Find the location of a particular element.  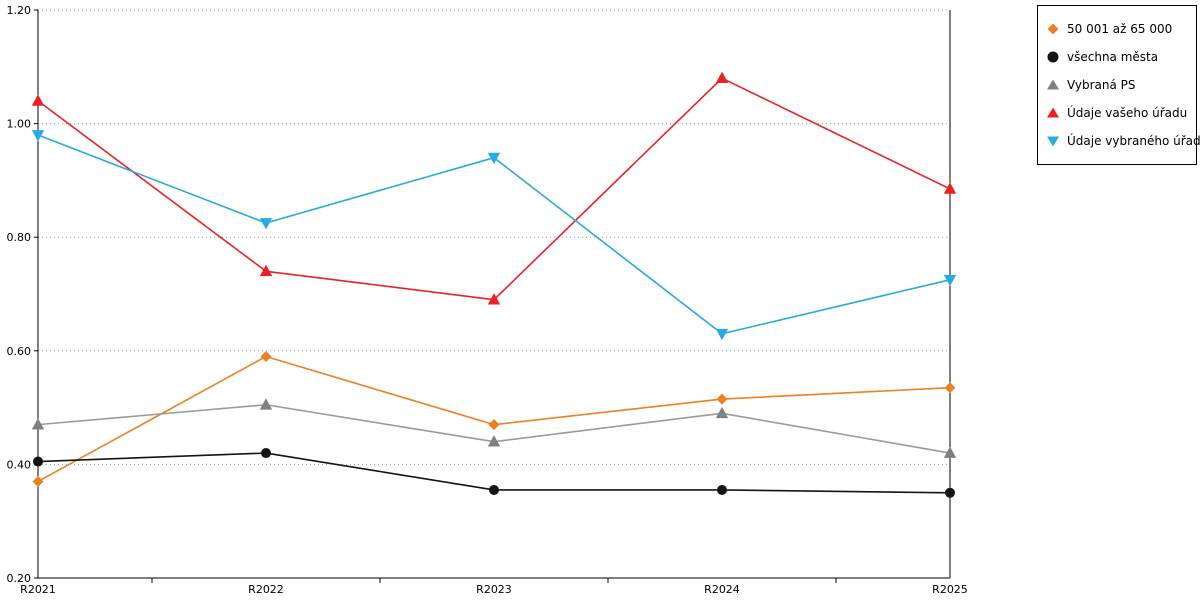

legend-item-50001-az-65000: 50 001 až 65 000 is located at coordinates (1117, 29).